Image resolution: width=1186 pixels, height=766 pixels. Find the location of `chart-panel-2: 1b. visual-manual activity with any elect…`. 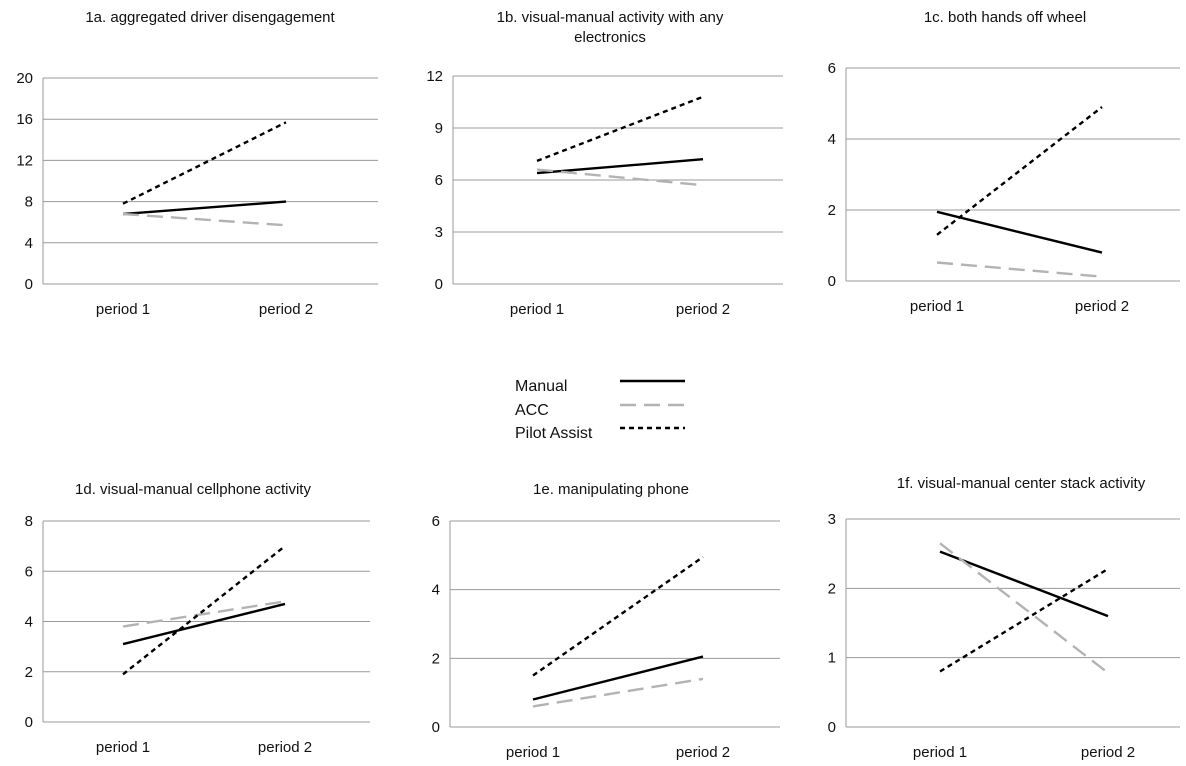

chart-panel-2: 1b. visual-manual activity with any elect… is located at coordinates (604, 163).